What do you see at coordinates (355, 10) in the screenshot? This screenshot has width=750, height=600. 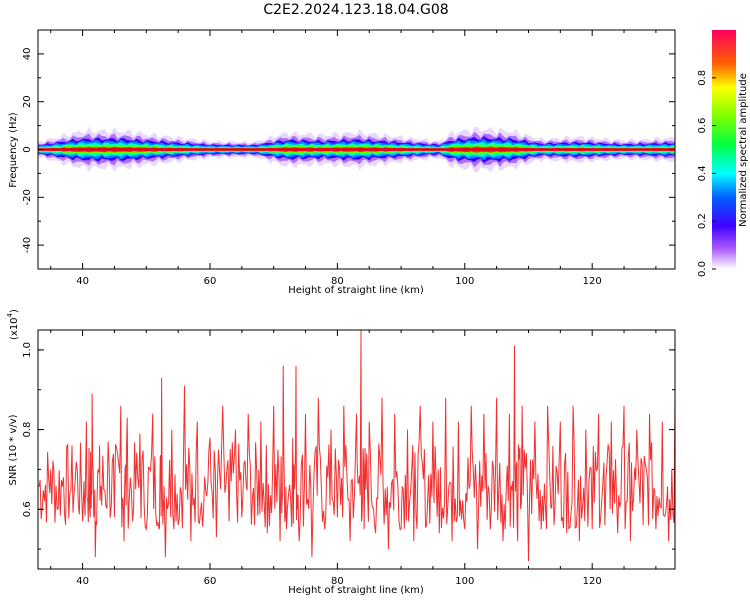 I see `figure-title: C2E2.2024.123.18.04.G08` at bounding box center [355, 10].